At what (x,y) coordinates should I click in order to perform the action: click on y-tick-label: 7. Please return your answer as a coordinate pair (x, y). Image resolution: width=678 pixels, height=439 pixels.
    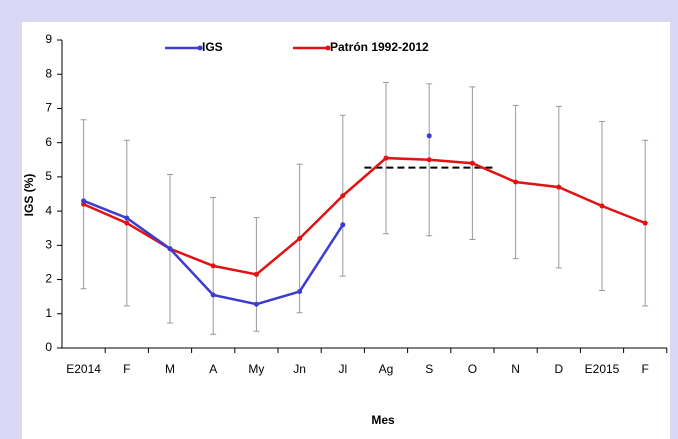
    Looking at the image, I should click on (48, 108).